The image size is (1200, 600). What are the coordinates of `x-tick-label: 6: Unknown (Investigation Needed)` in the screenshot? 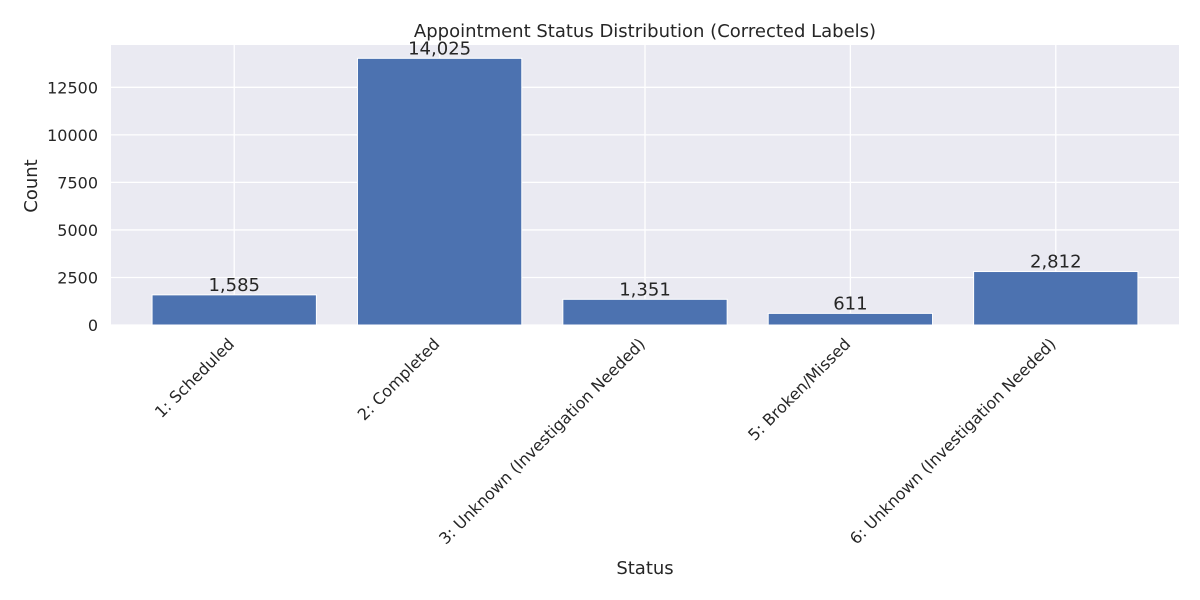 It's located at (953, 441).